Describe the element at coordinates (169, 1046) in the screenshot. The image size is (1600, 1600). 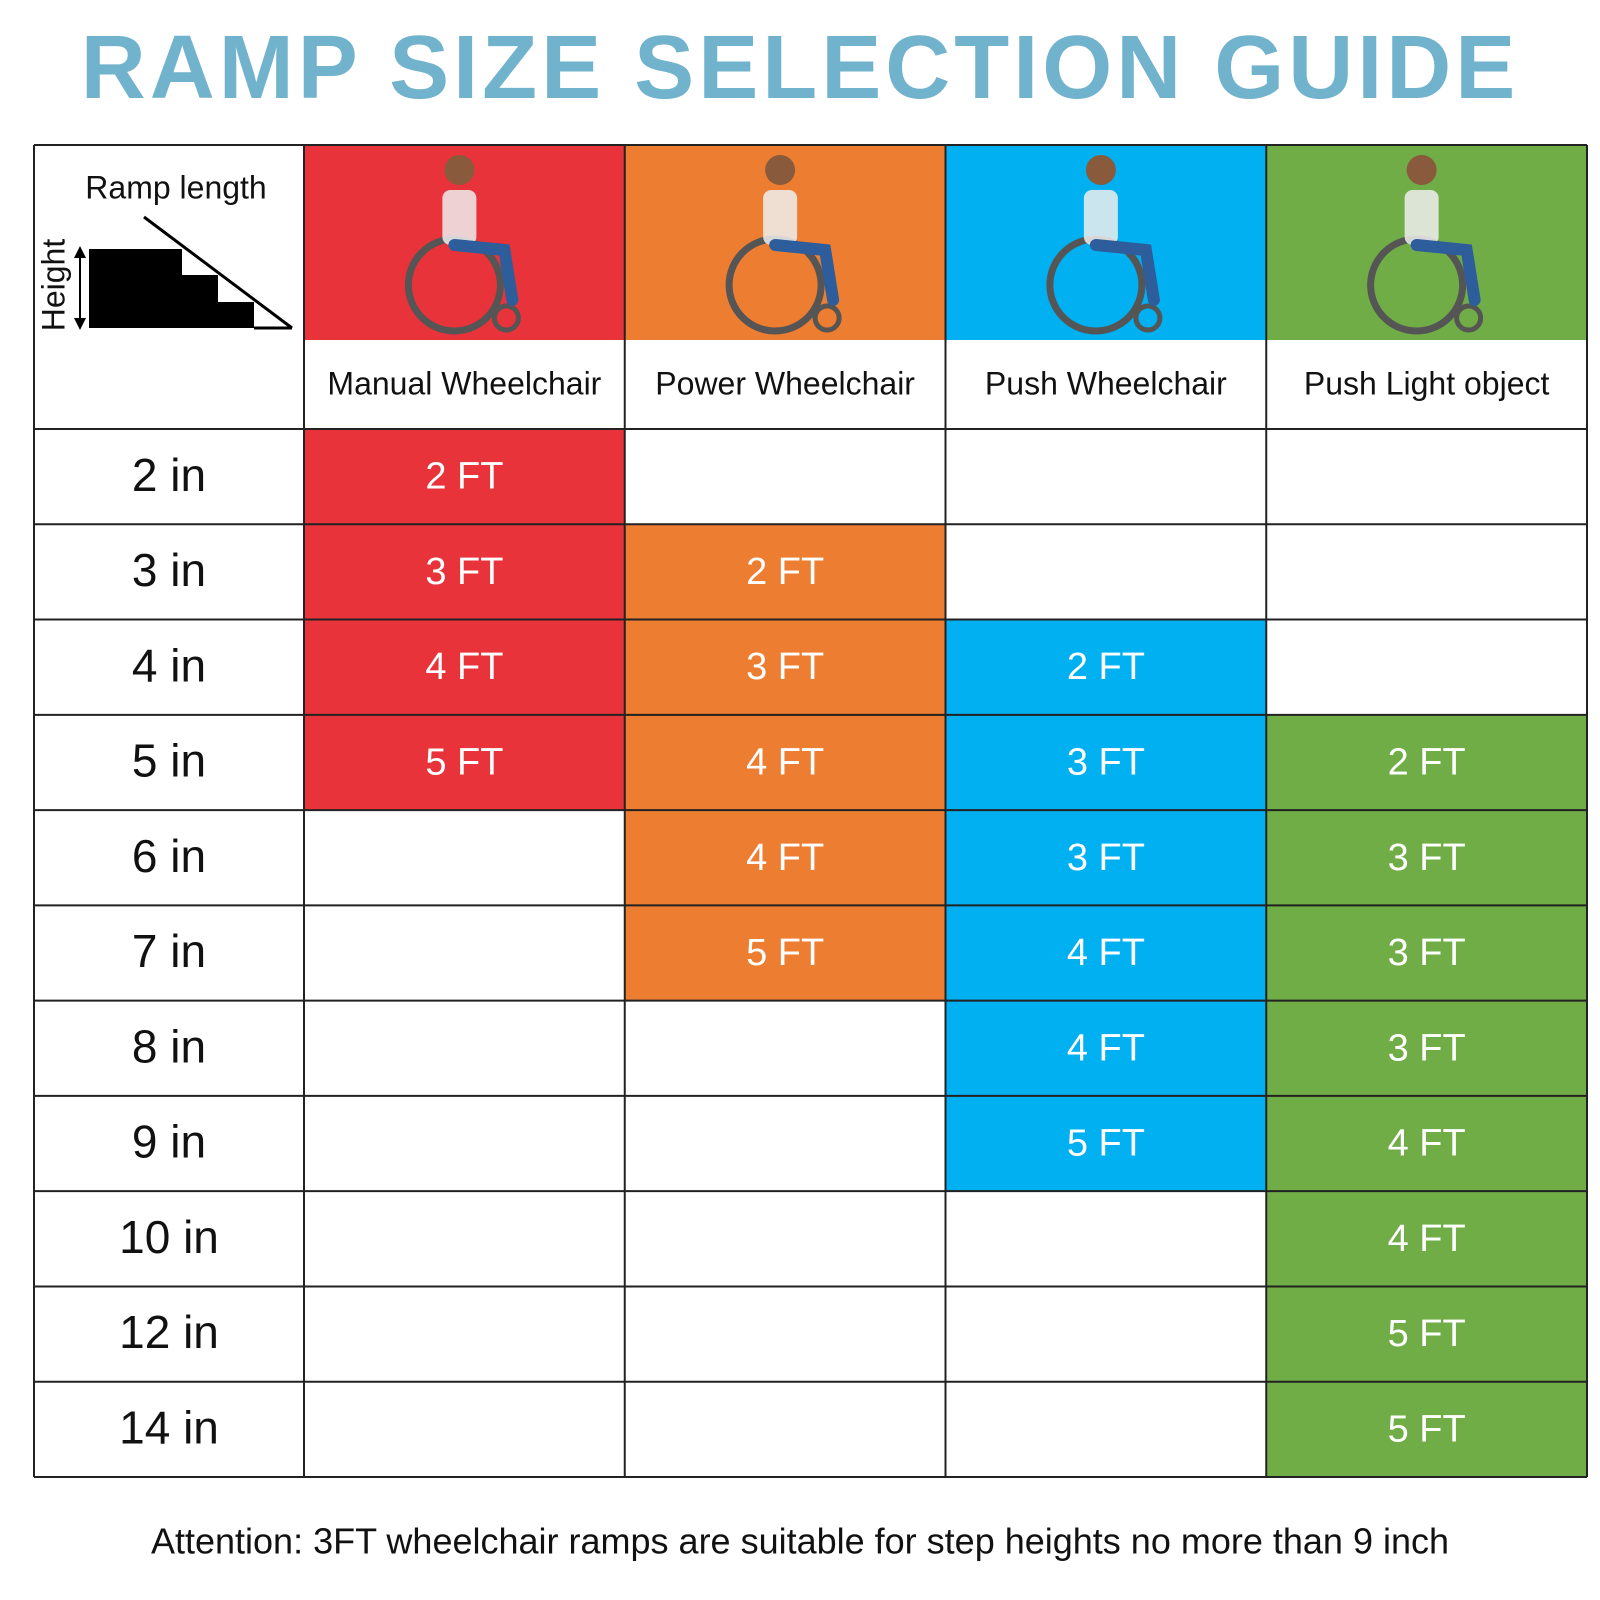
I see `row-height: 8 in` at that location.